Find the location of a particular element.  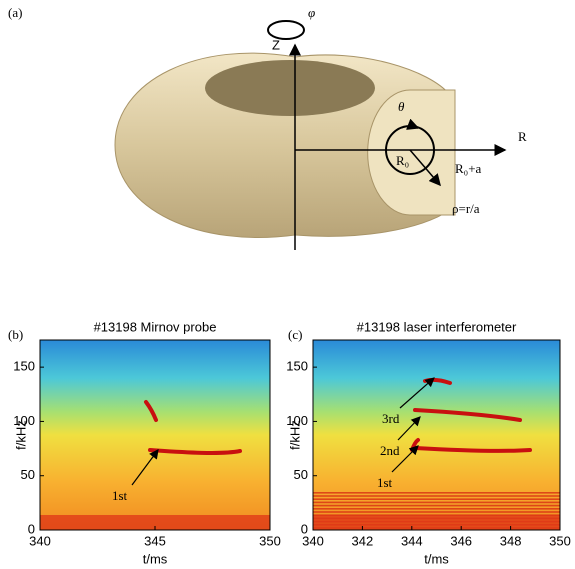

x-tick-label: 345 is located at coordinates (155, 540).